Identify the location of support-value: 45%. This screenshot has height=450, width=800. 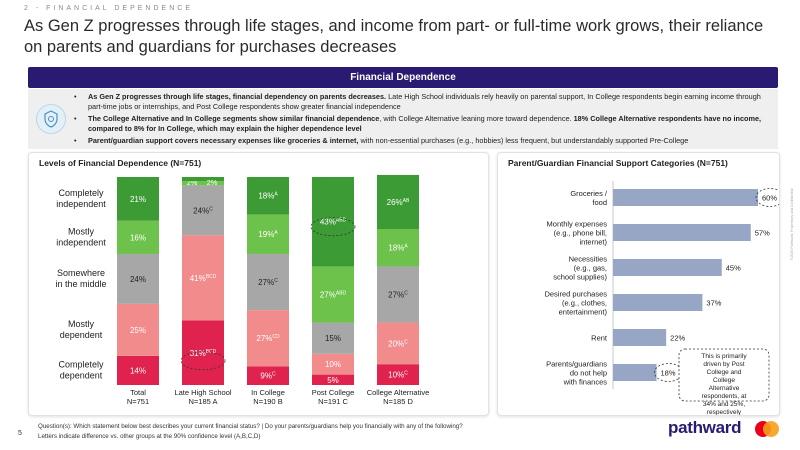
(733, 268).